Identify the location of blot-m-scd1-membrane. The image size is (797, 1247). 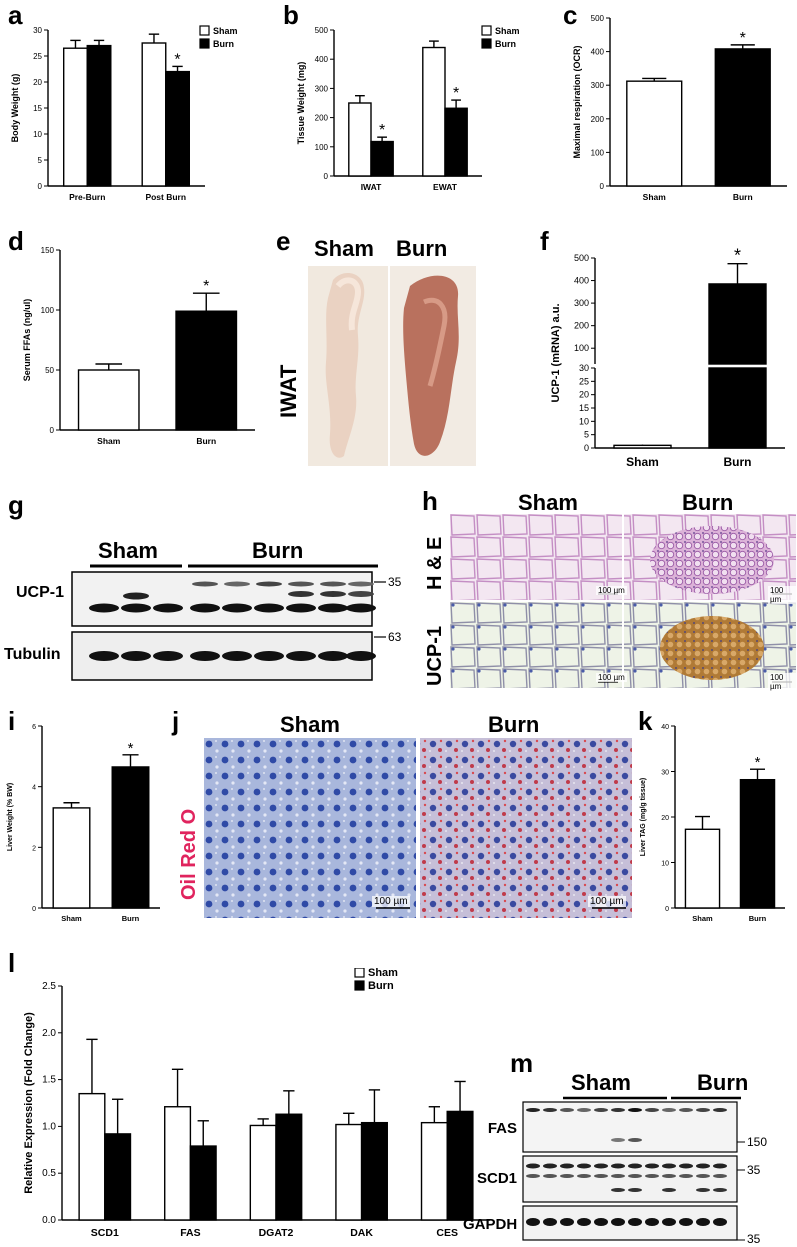
(630, 1179).